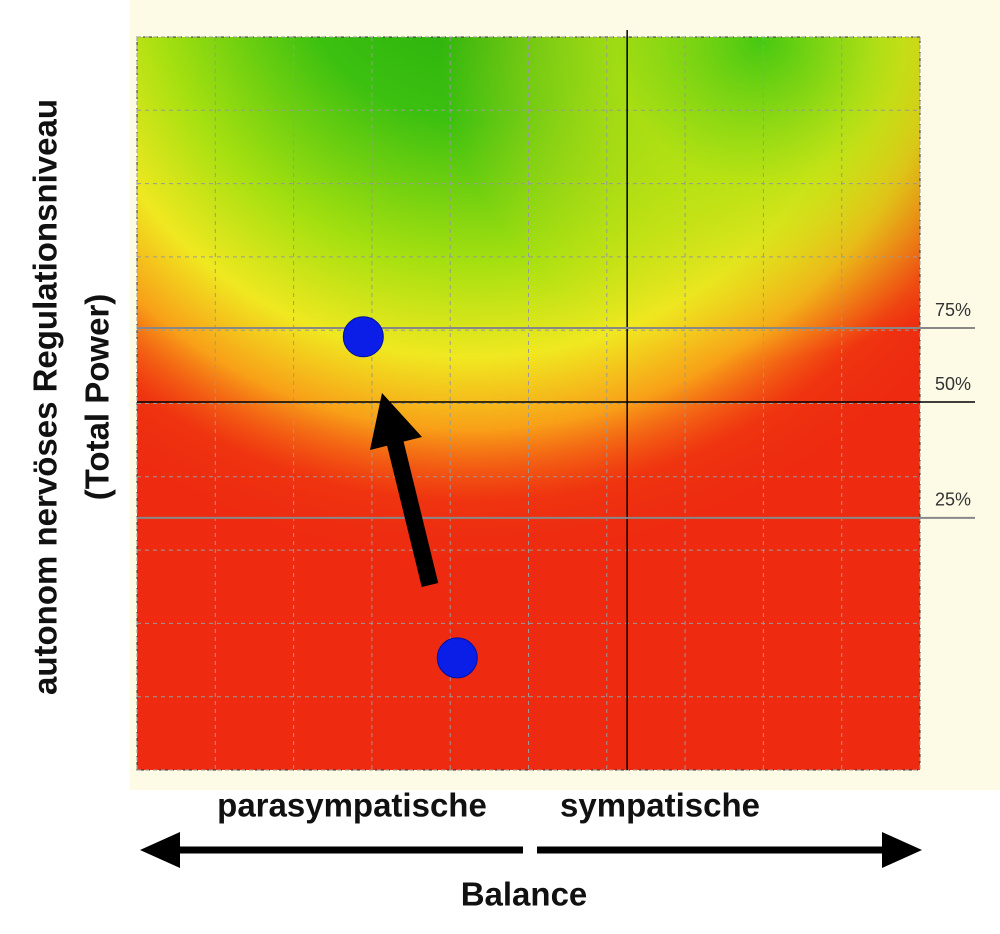 This screenshot has width=1000, height=934. Describe the element at coordinates (953, 500) in the screenshot. I see `percentile-label: 25%` at that location.